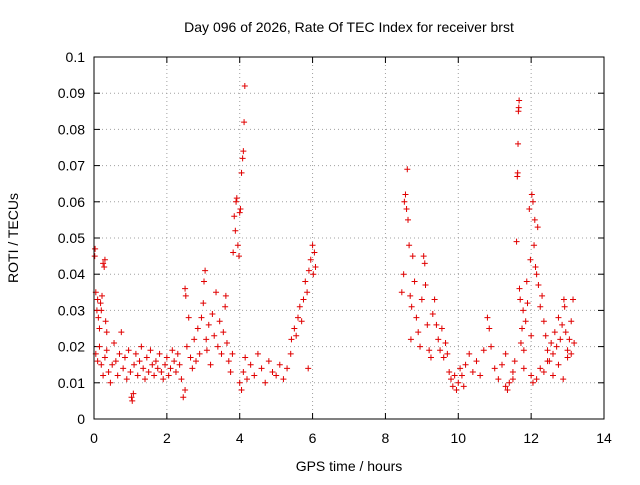  I want to click on y-tick-label: 0.1, so click(76, 57).